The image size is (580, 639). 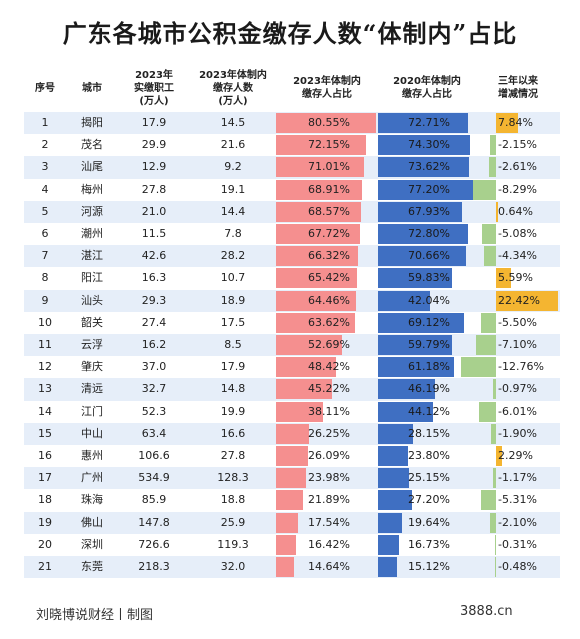 What do you see at coordinates (517, 233) in the screenshot?
I see `change-label: -5.08%` at bounding box center [517, 233].